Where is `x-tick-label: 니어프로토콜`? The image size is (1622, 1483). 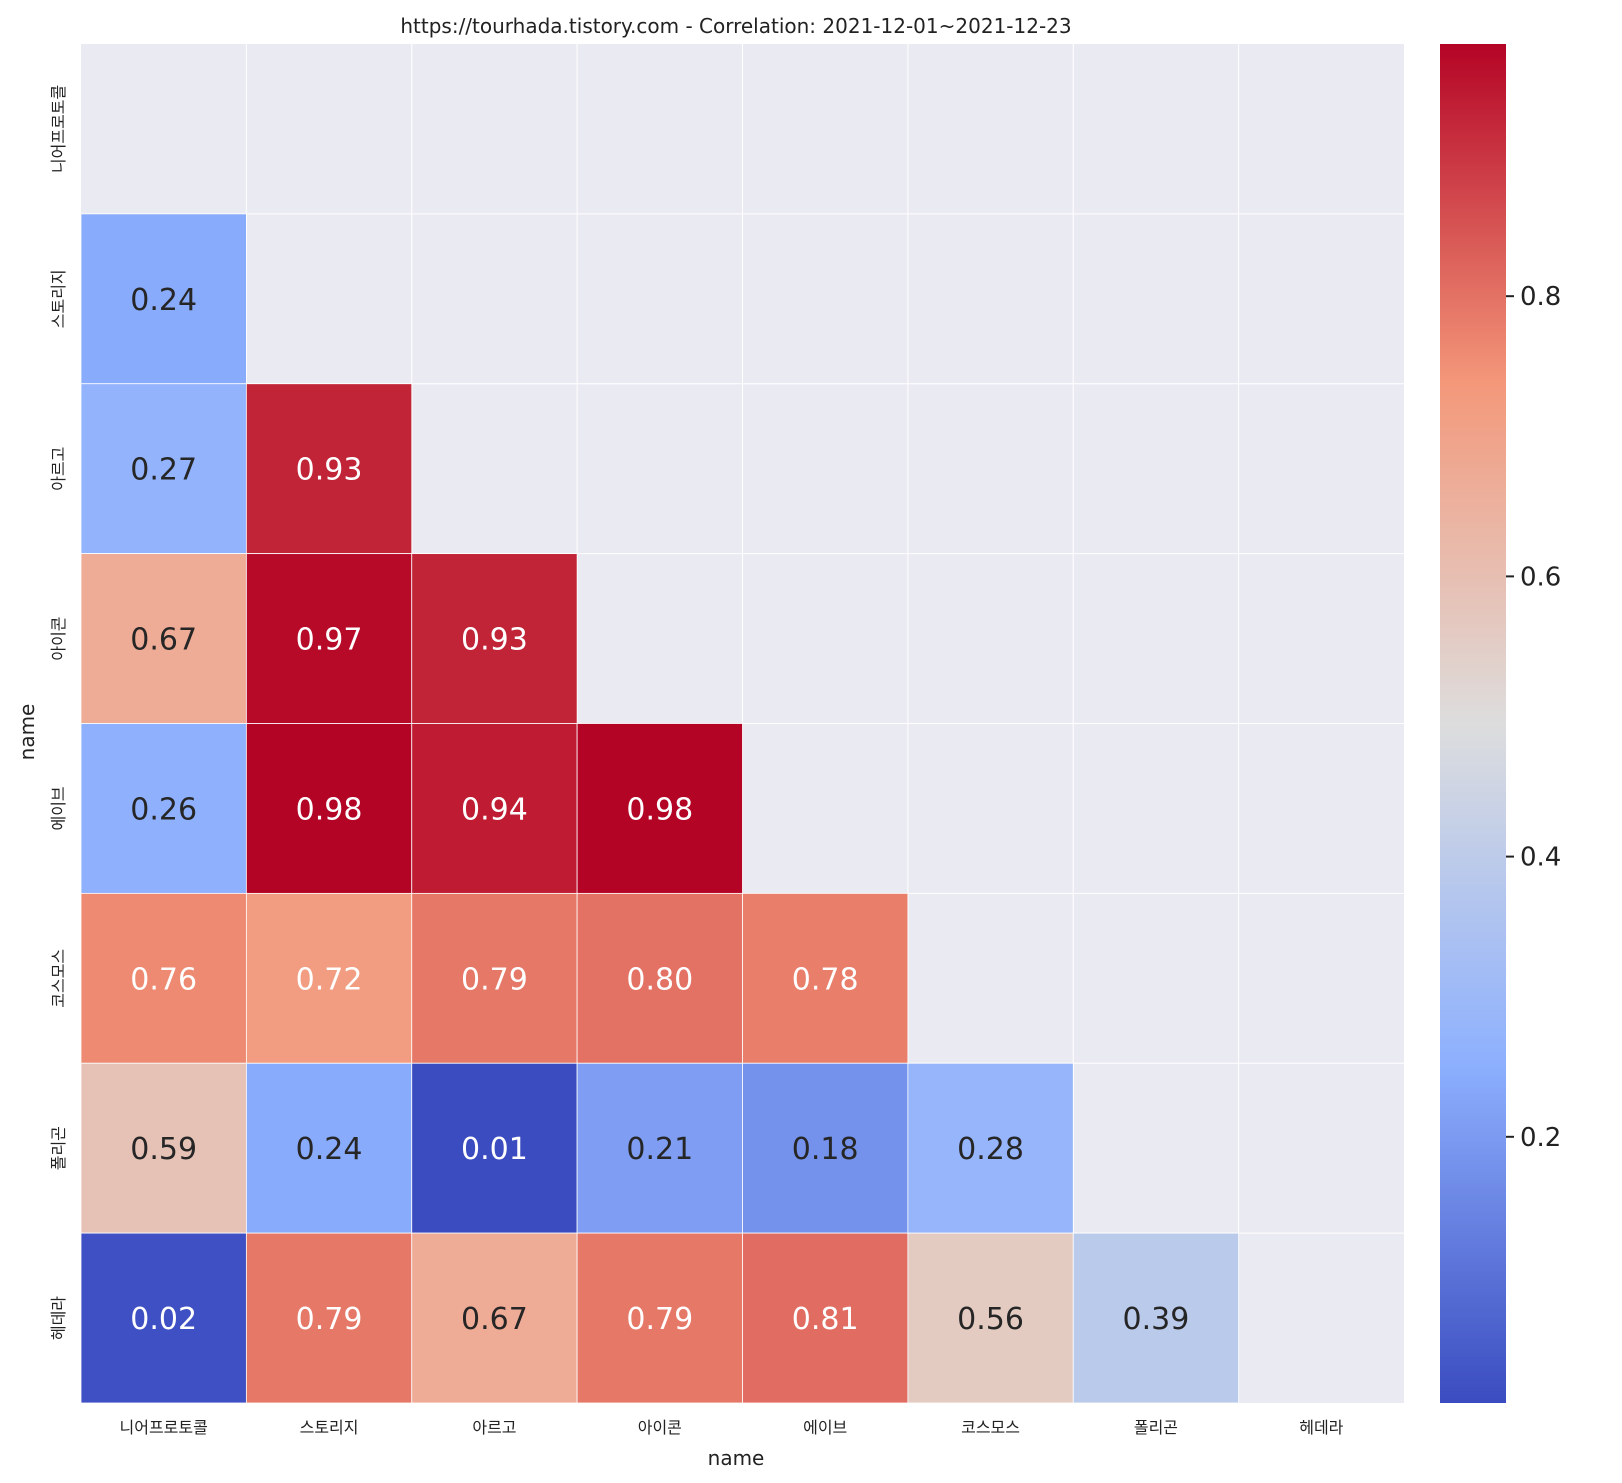 x-tick-label: 니어프로토콜 is located at coordinates (164, 1427).